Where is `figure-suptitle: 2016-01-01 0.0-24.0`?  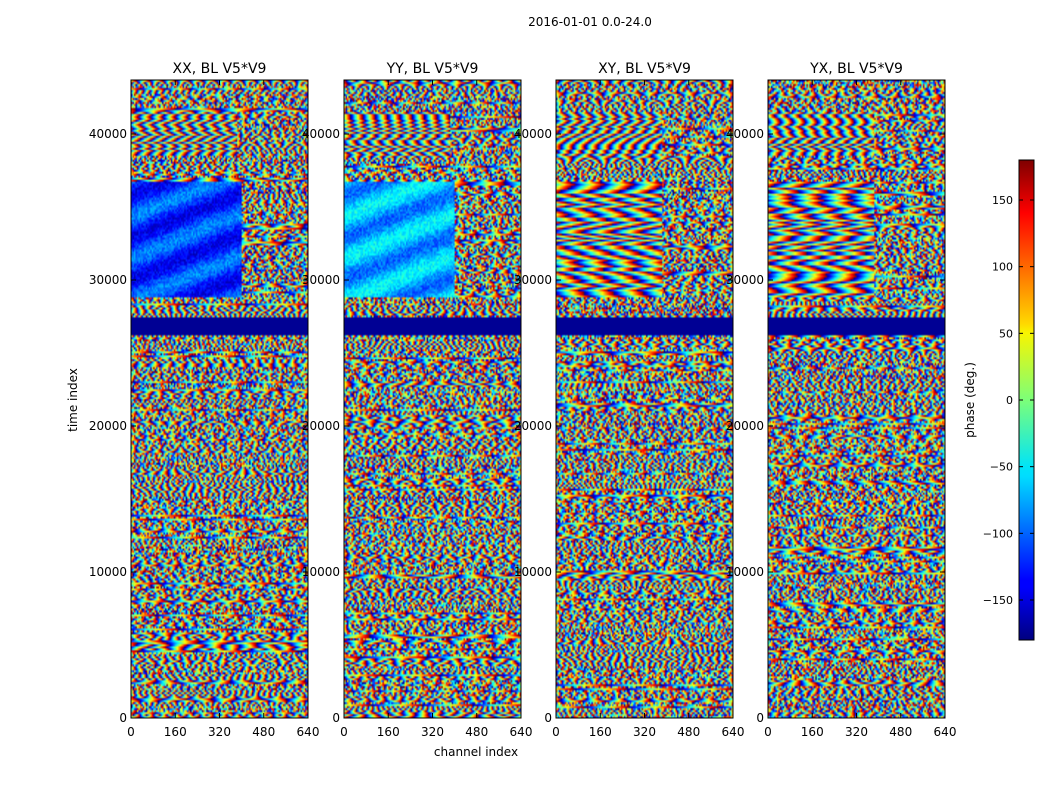
figure-suptitle: 2016-01-01 0.0-24.0 is located at coordinates (590, 22).